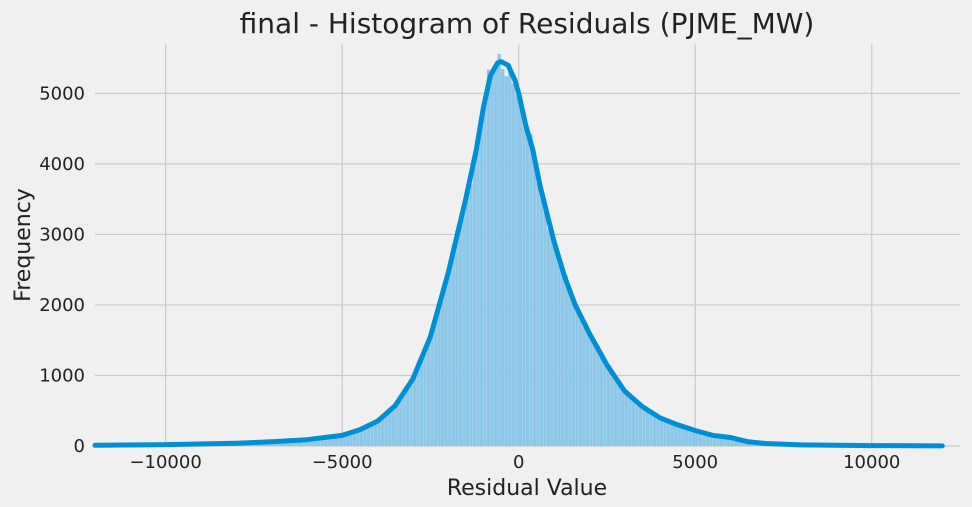 Image resolution: width=972 pixels, height=507 pixels. Describe the element at coordinates (62, 375) in the screenshot. I see `y-tick-label: 1000` at that location.